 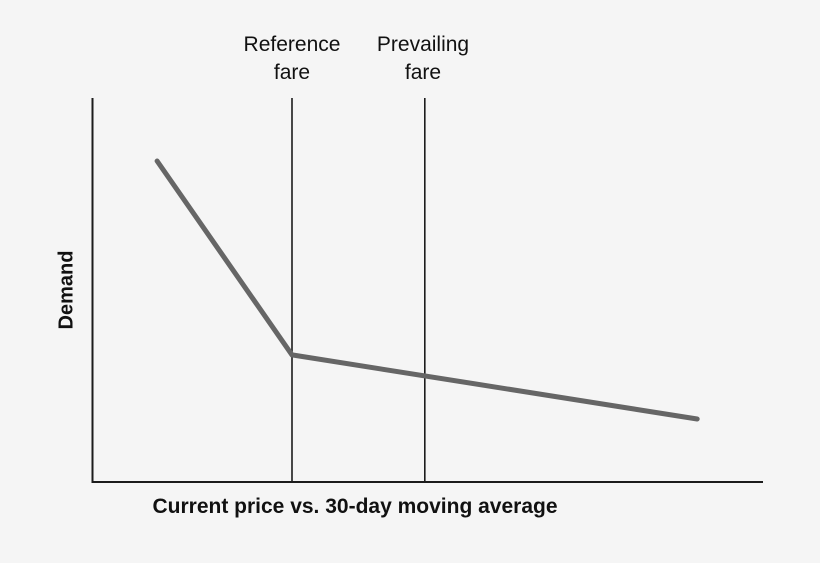 What do you see at coordinates (292, 58) in the screenshot?
I see `reference-fare-label: Reference fare` at bounding box center [292, 58].